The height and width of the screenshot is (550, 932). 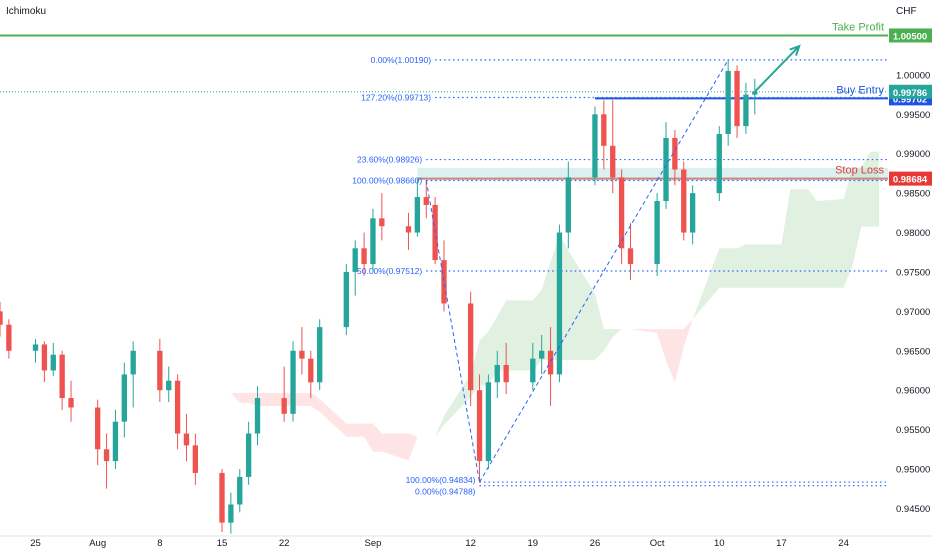 What do you see at coordinates (913, 272) in the screenshot?
I see `y-tick-label: 0.97500` at bounding box center [913, 272].